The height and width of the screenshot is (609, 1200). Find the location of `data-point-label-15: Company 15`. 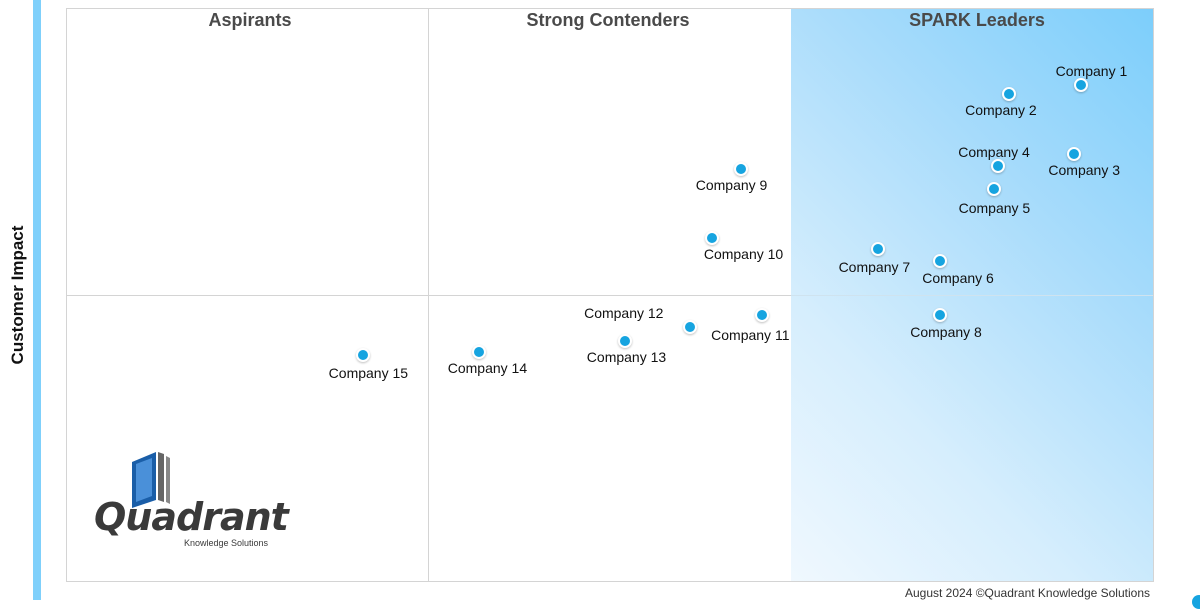

data-point-label-15: Company 15 is located at coordinates (368, 373).